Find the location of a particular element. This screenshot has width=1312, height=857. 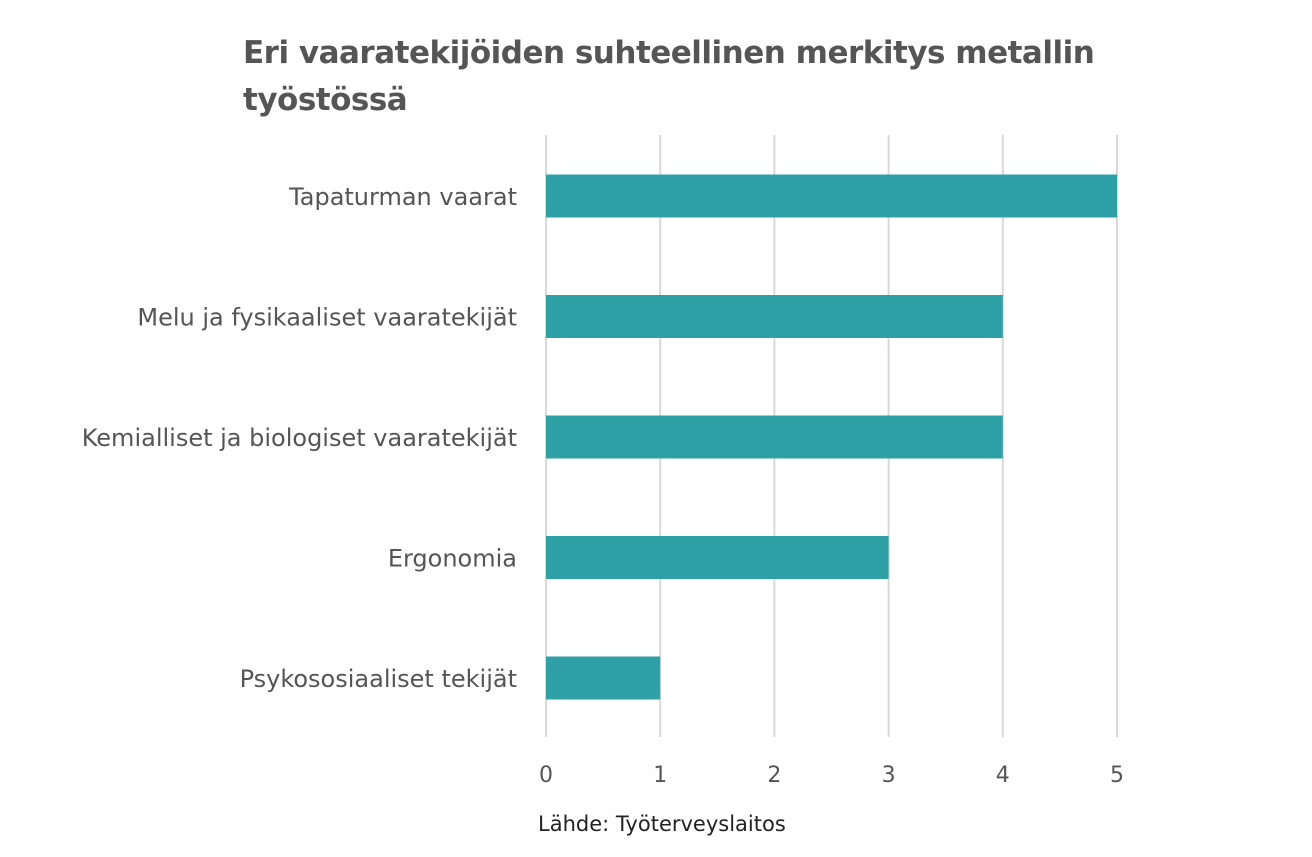

x-tick-label: 5 is located at coordinates (1117, 775).